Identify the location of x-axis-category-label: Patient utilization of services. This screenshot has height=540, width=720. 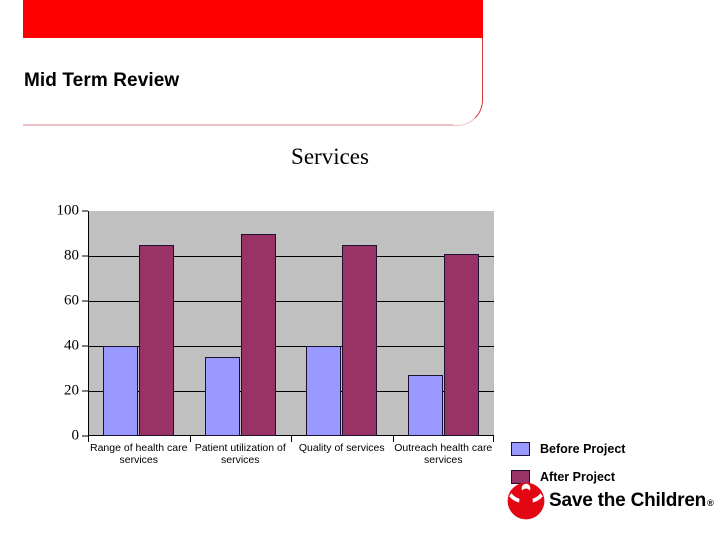
(240, 454).